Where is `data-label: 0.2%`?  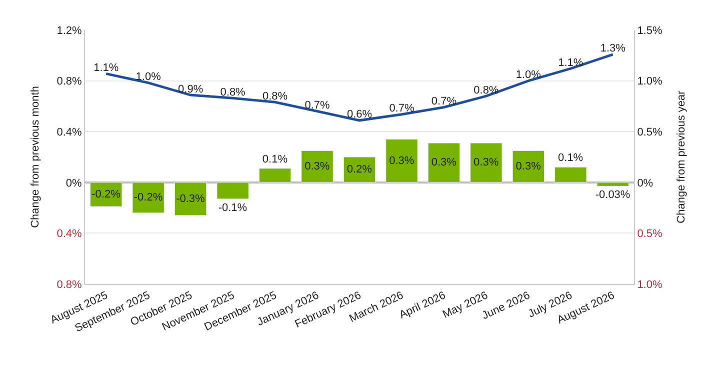
data-label: 0.2% is located at coordinates (359, 170).